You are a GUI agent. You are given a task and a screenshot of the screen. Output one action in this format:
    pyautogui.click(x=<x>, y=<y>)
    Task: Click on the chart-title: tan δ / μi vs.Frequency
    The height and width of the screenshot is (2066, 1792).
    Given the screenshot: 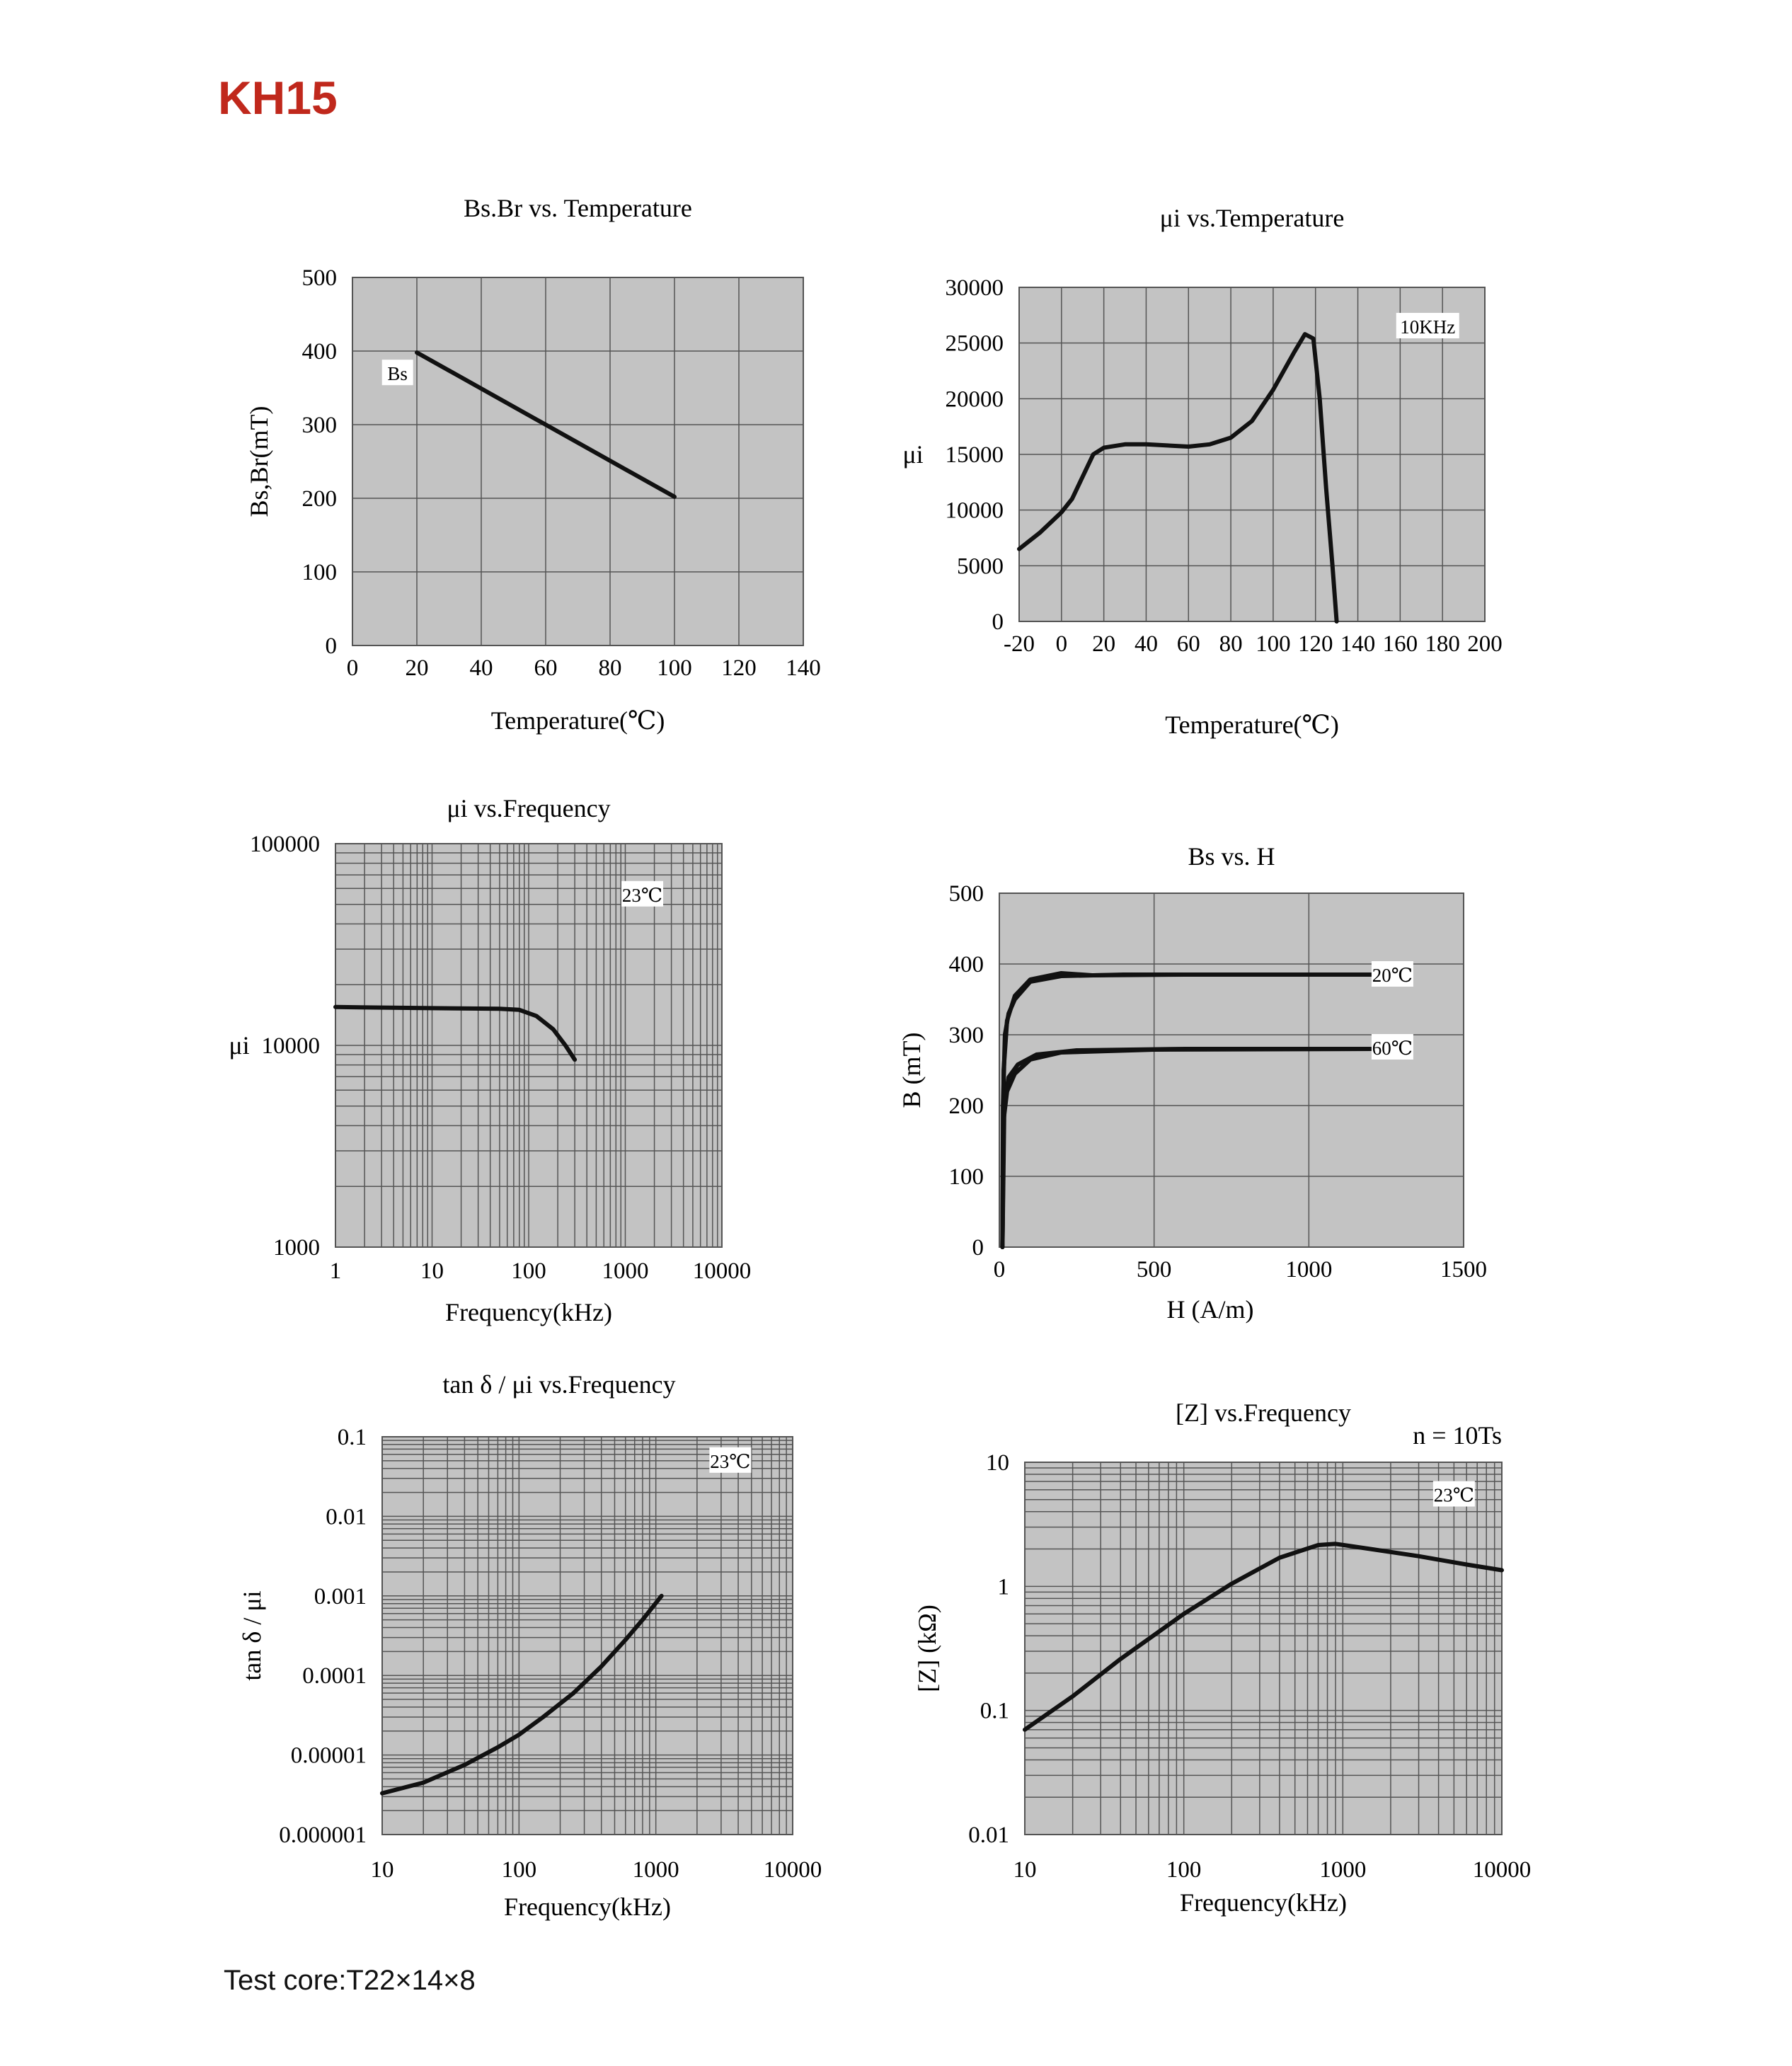 What is the action you would take?
    pyautogui.click(x=558, y=1385)
    